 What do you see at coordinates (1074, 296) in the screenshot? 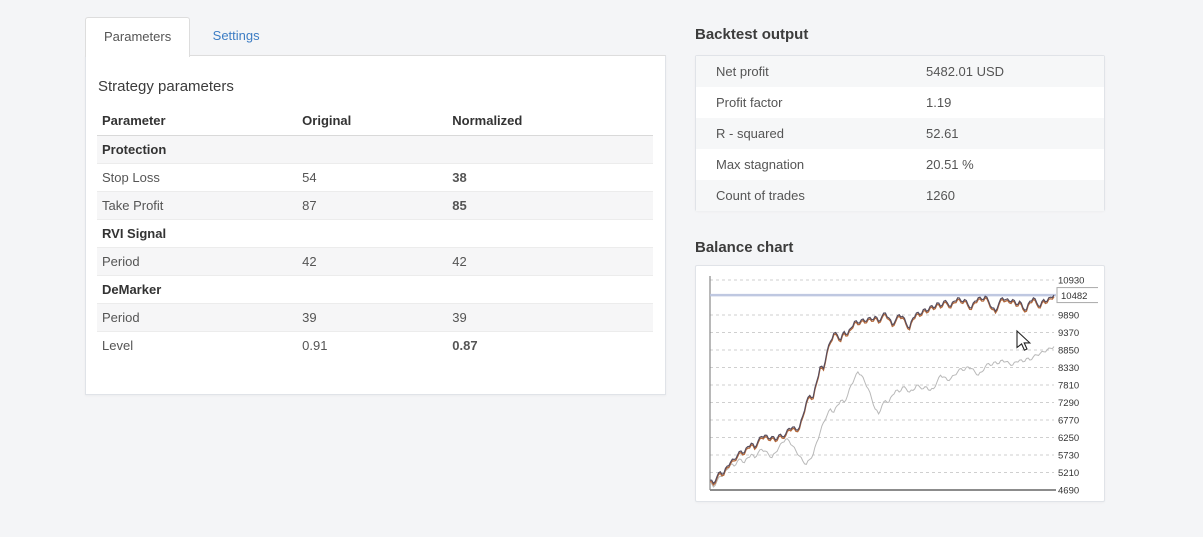
I see `current-balance-label: 10482` at bounding box center [1074, 296].